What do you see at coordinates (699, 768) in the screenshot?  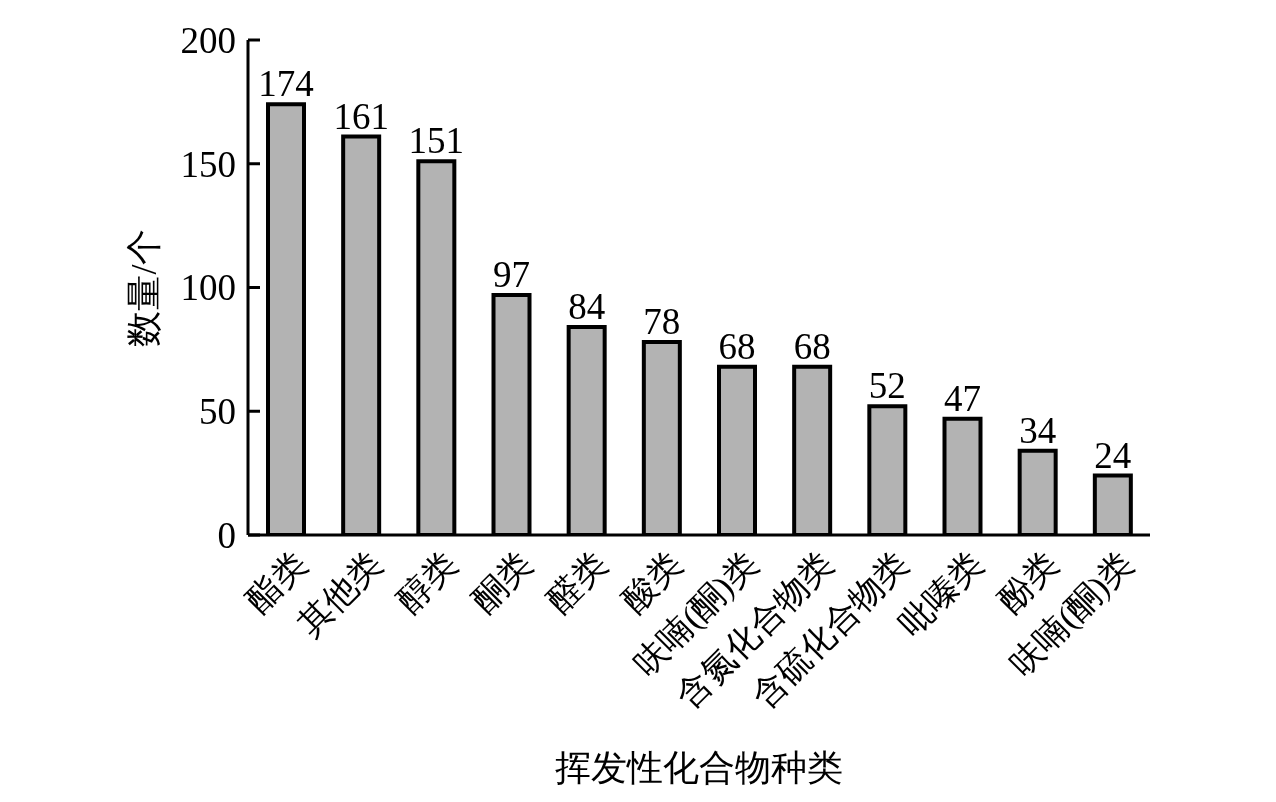 I see `x-axis-title: 挥发性化合物种类` at bounding box center [699, 768].